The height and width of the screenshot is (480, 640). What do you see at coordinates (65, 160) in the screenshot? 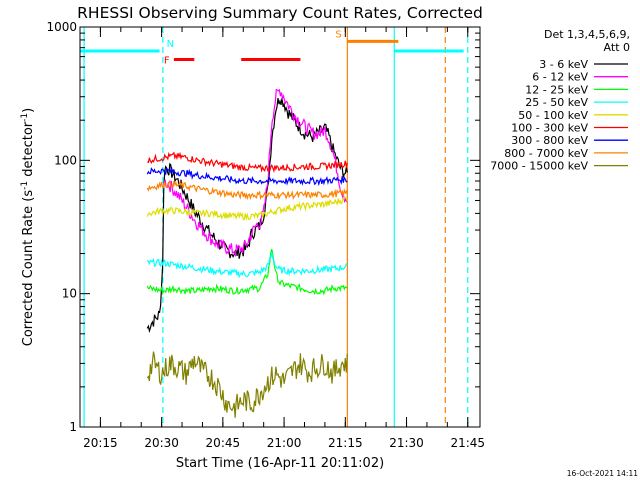
I see `y-tick-label: 100` at bounding box center [65, 160].